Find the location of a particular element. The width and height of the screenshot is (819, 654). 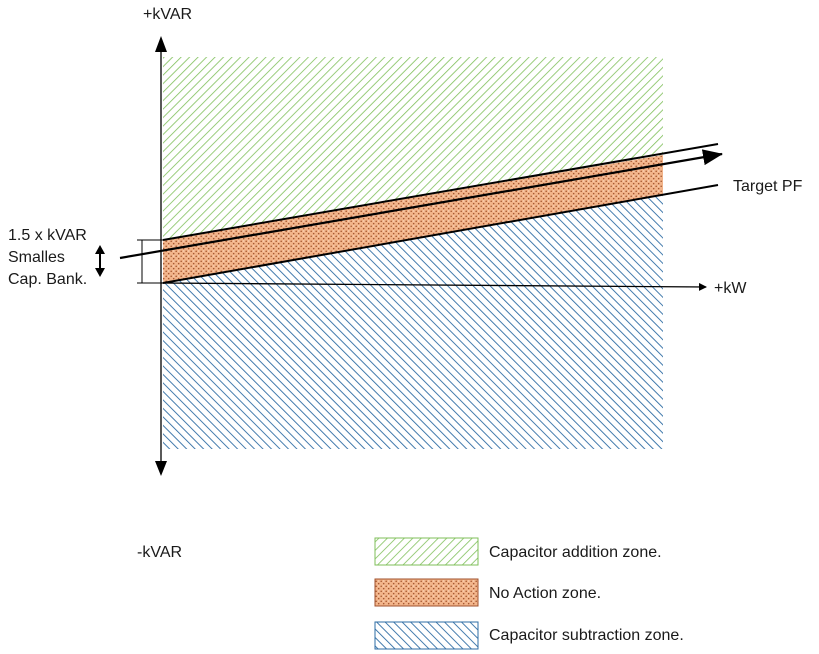

legend-label-addition: Capacitor addition zone. is located at coordinates (575, 552).